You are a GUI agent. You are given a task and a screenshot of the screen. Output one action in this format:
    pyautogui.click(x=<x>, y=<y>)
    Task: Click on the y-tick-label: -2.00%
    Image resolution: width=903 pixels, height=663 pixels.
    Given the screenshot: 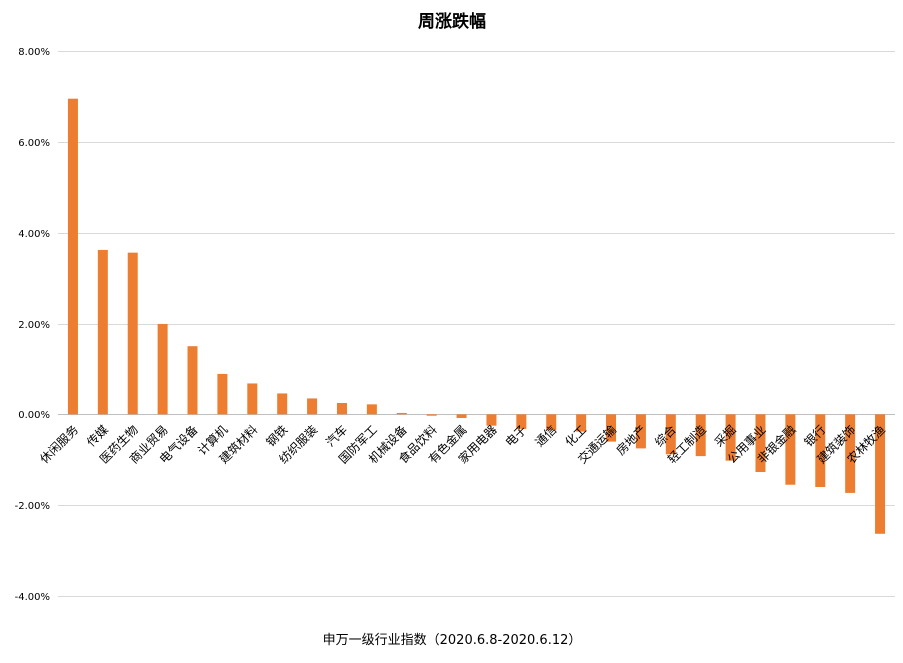 What is the action you would take?
    pyautogui.click(x=32, y=506)
    